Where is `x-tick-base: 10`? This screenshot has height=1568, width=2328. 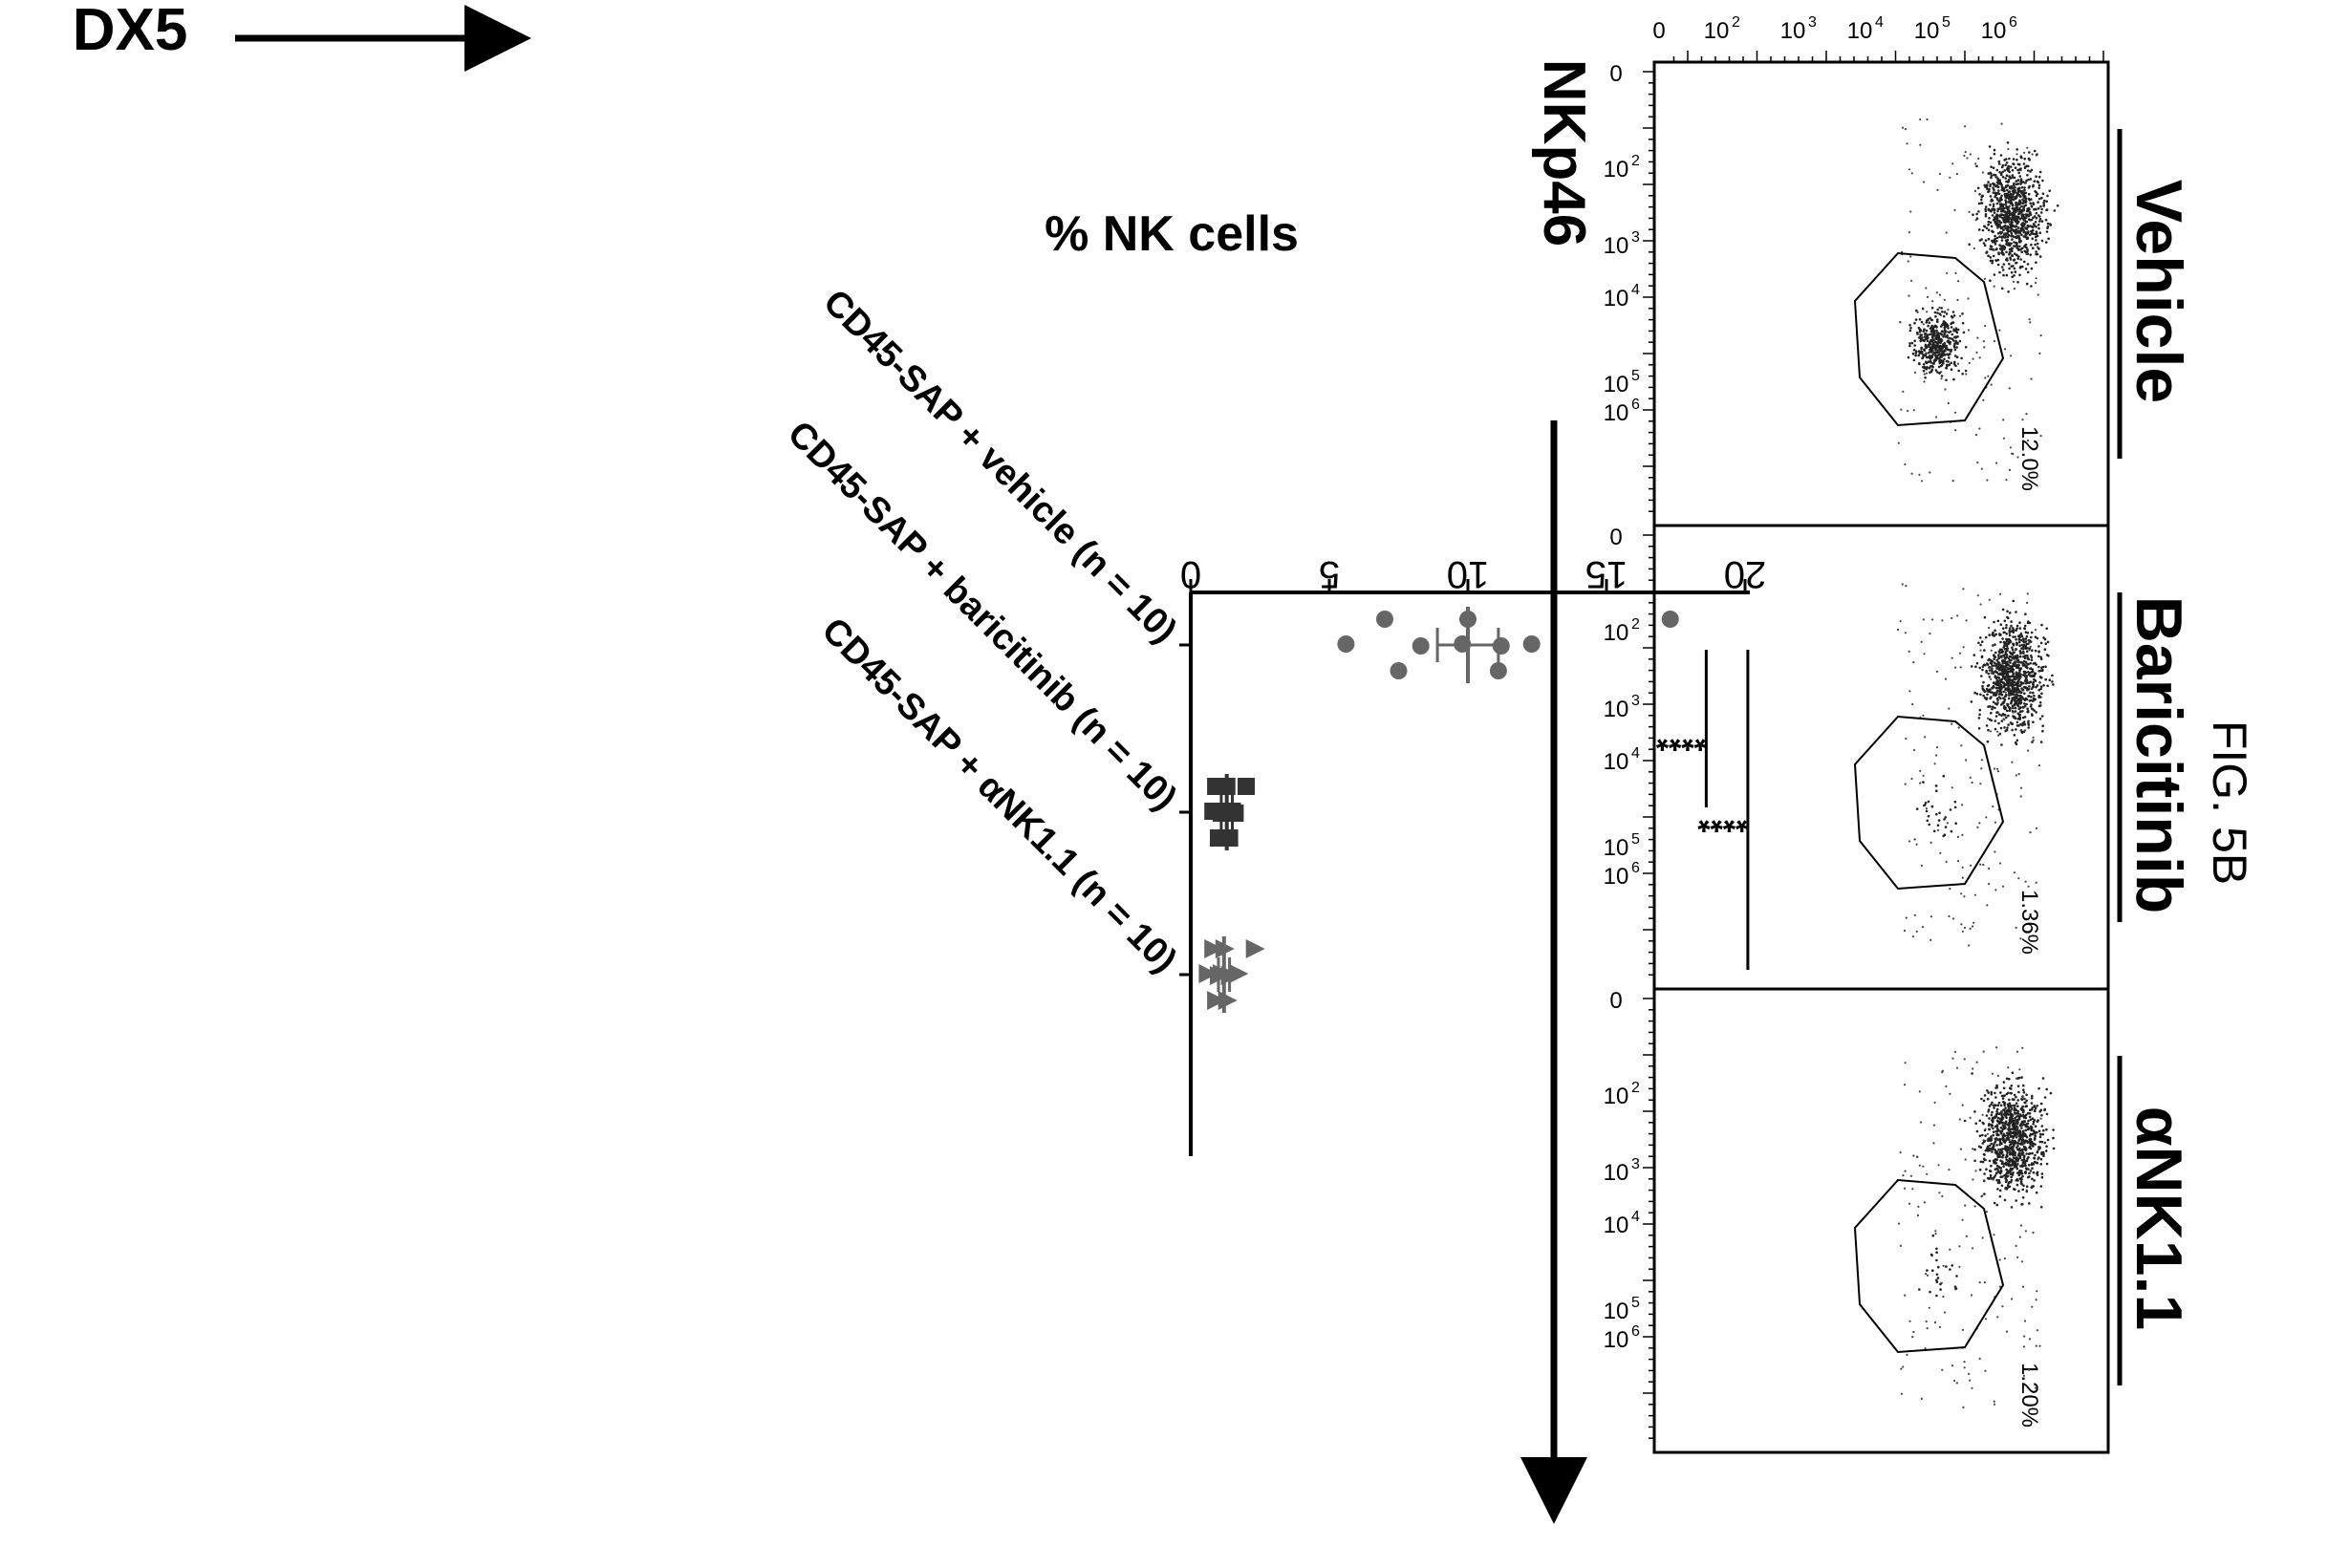
x-tick-base: 10 is located at coordinates (1617, 170).